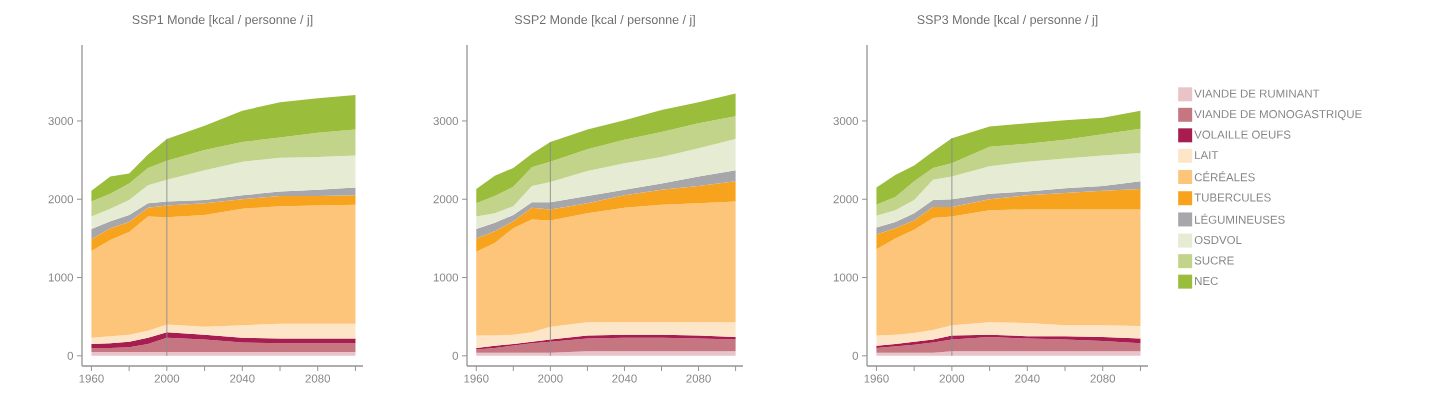 The image size is (1446, 405). I want to click on legend-label: CÉRÉALES, so click(1224, 176).